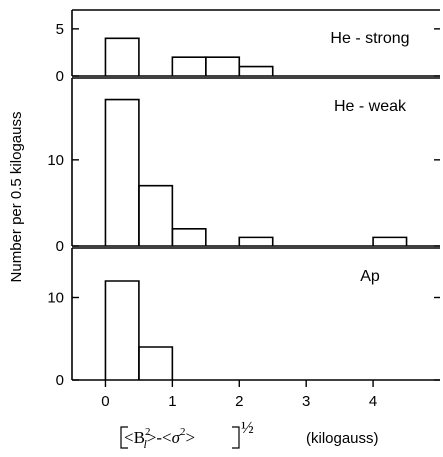  What do you see at coordinates (236, 437) in the screenshot?
I see `x-axis-title-right-bracket` at bounding box center [236, 437].